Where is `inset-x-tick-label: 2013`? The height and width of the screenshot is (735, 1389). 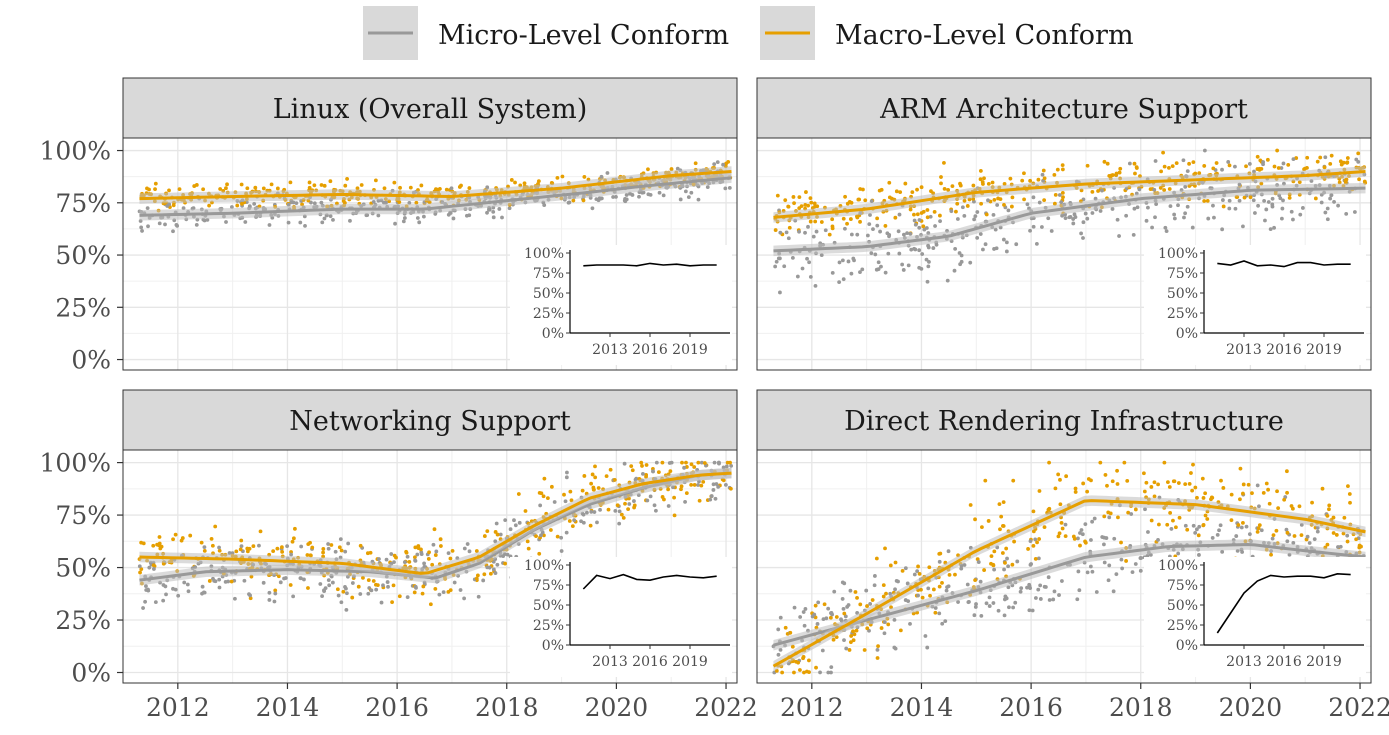 inset-x-tick-label: 2013 is located at coordinates (1244, 662).